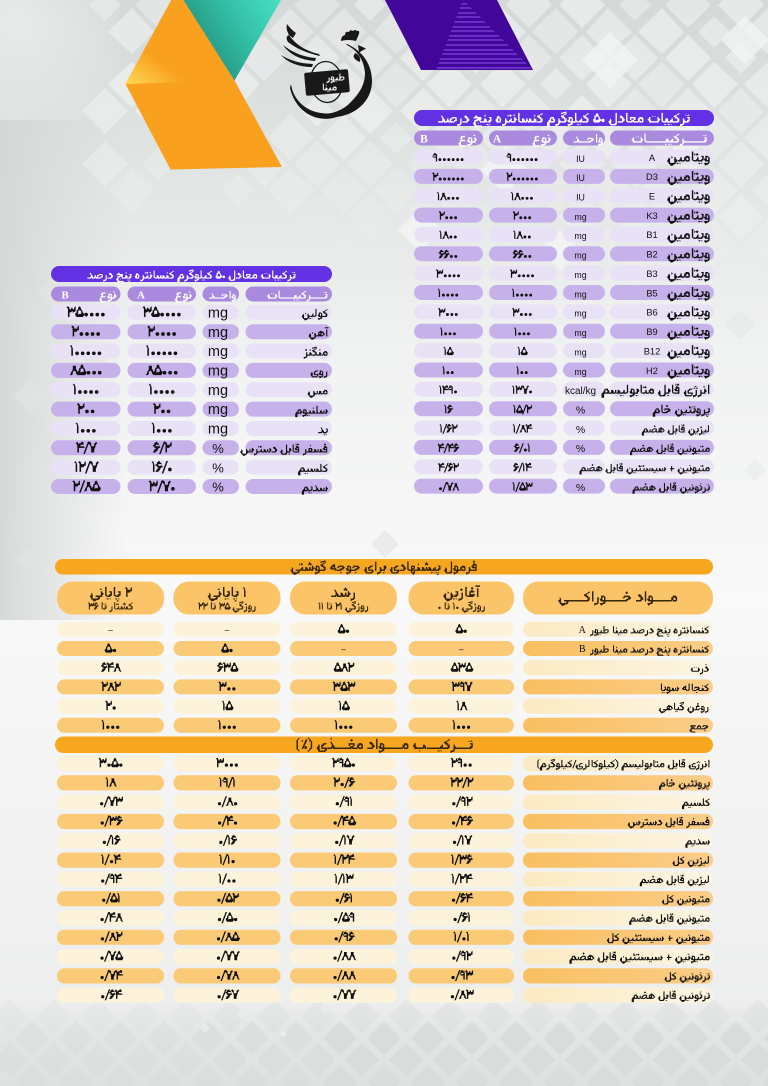  What do you see at coordinates (652, 351) in the screenshot?
I see `svg-text: B12` at bounding box center [652, 351].